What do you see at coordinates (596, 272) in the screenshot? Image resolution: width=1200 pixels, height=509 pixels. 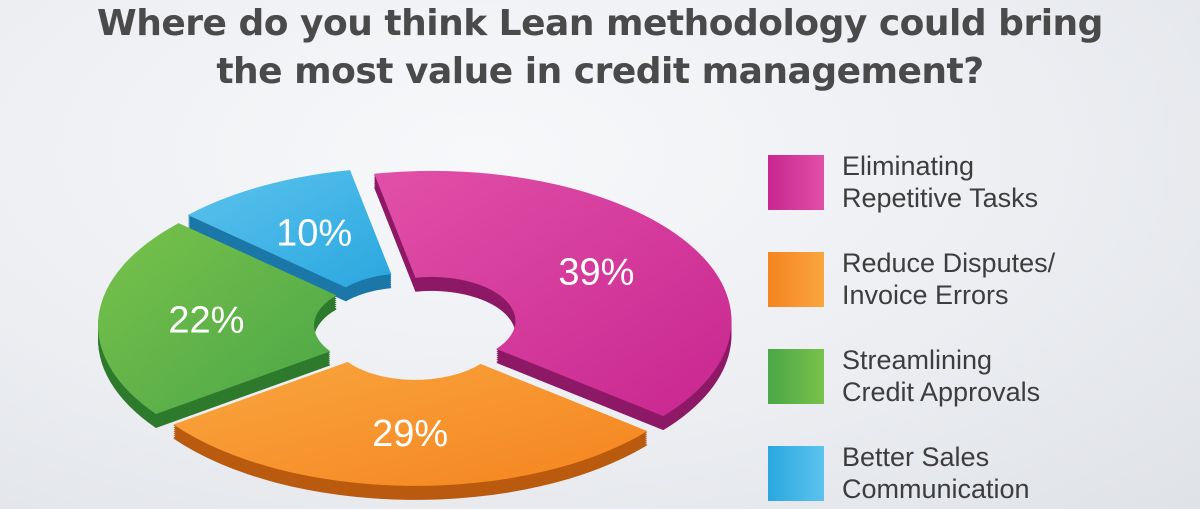 I see `value-label-0: 39%` at bounding box center [596, 272].